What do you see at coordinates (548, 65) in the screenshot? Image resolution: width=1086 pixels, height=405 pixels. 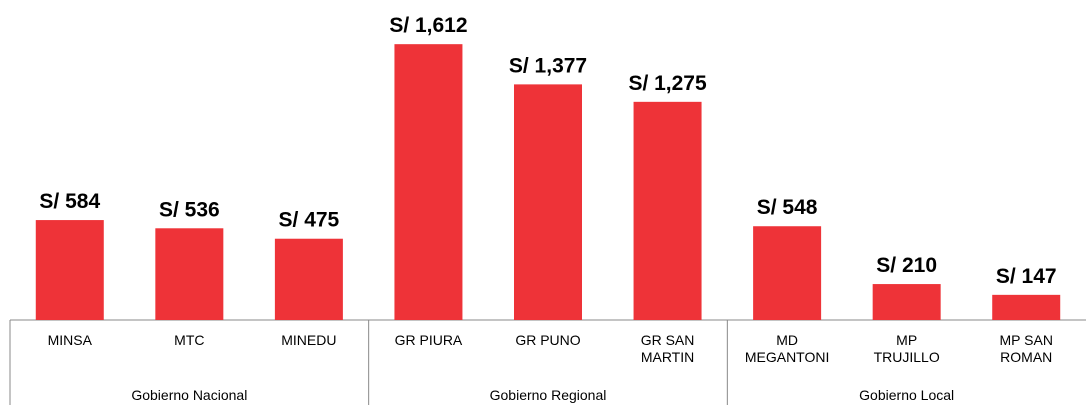 I see `value-label: S/ 1,377` at bounding box center [548, 65].